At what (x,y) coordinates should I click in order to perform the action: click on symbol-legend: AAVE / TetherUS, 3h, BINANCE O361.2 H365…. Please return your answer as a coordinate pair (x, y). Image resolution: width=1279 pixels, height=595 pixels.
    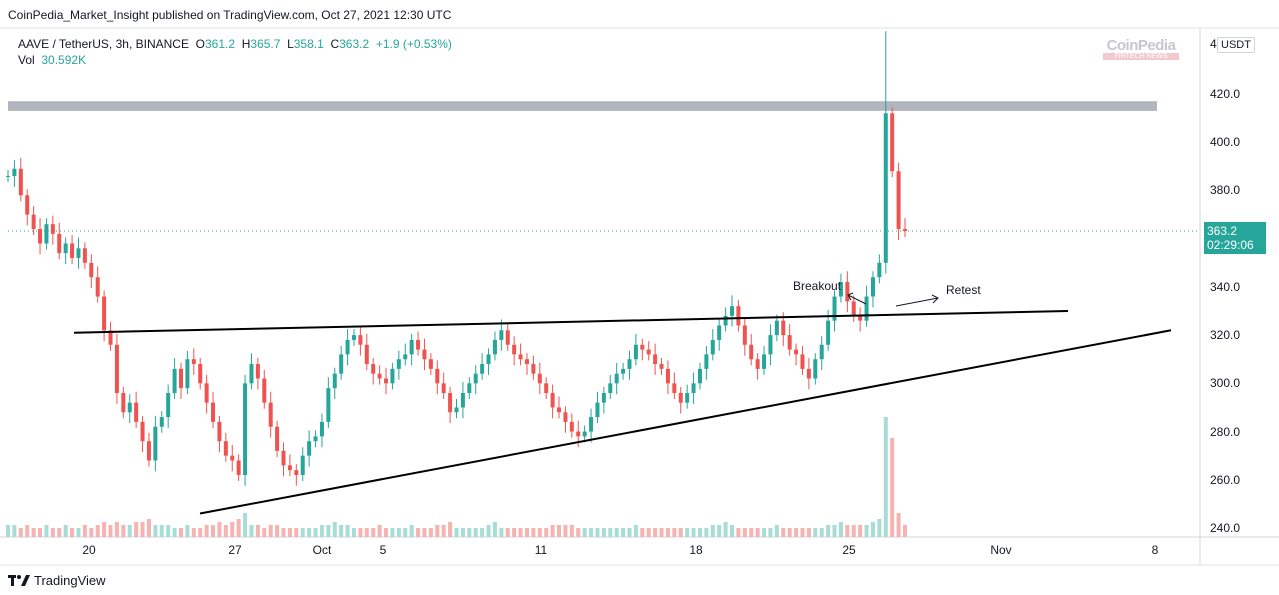
    Looking at the image, I should click on (235, 44).